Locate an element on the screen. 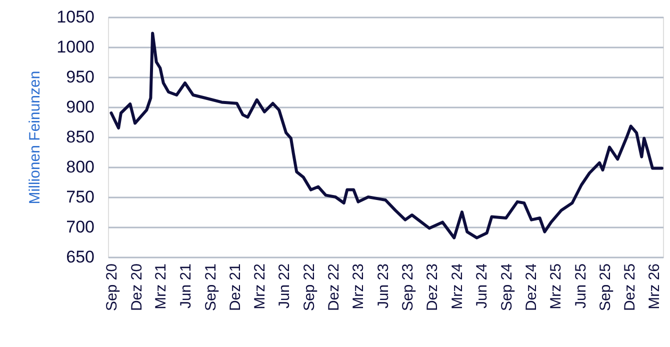  y-tick-label: 900 is located at coordinates (80, 107).